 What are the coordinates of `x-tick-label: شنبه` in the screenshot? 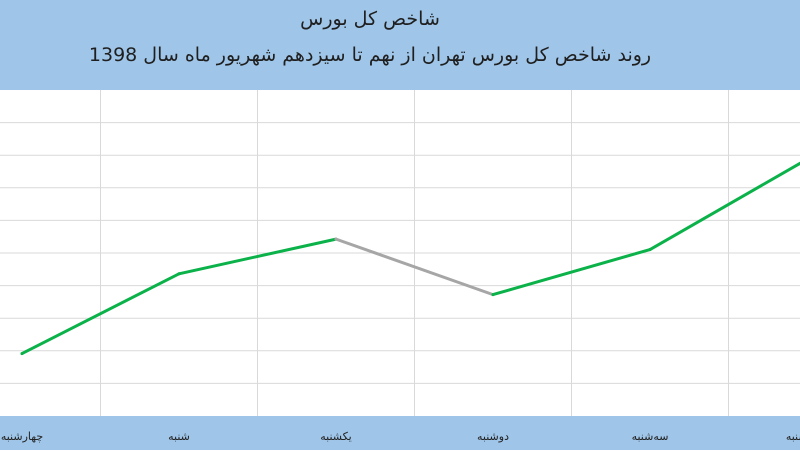 It's located at (179, 436).